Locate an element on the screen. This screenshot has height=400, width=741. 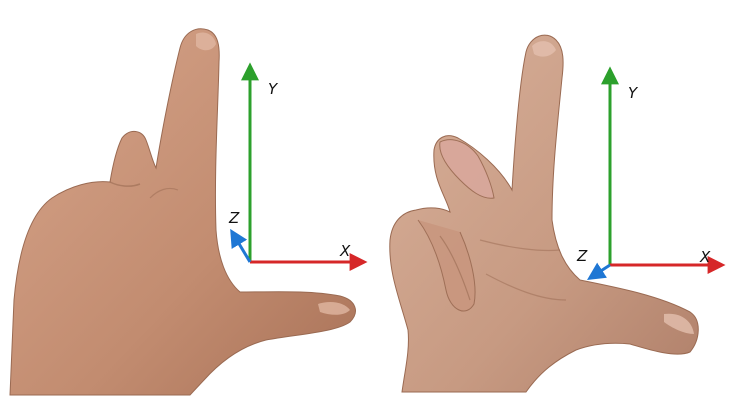
right-z-axis is located at coordinates (598, 271).